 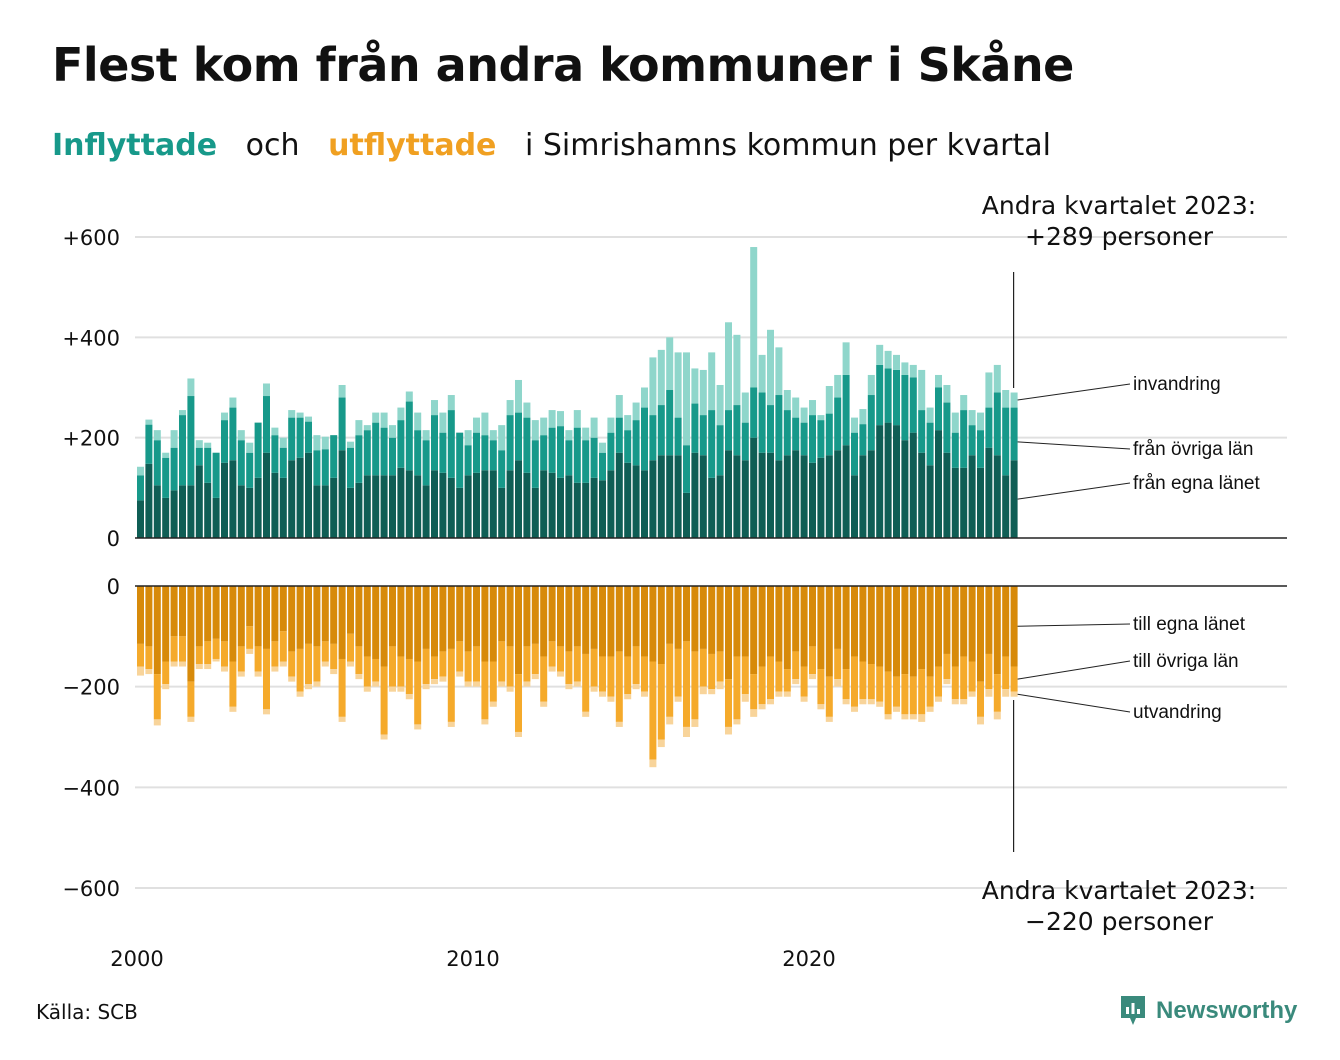 I want to click on x-tick: 2020, so click(x=808, y=959).